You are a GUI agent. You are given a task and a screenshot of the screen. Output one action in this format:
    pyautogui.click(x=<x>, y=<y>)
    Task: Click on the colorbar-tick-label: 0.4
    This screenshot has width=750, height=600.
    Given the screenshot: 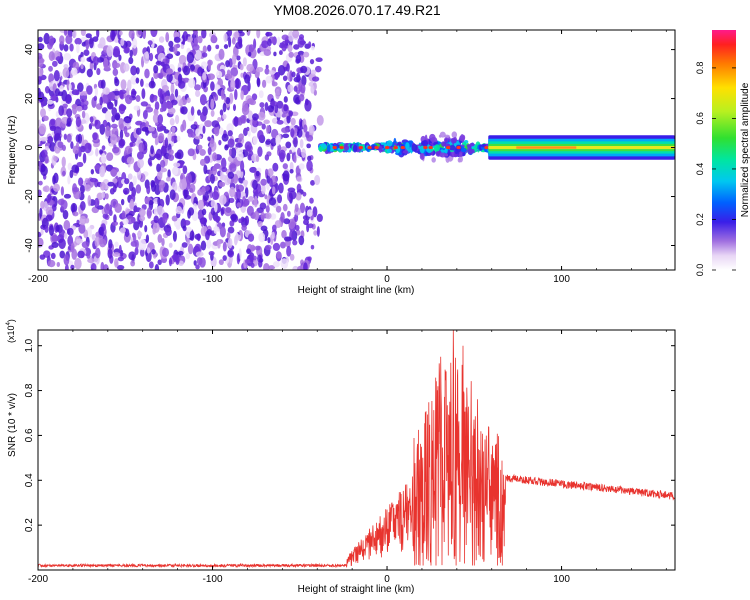 What is the action you would take?
    pyautogui.click(x=700, y=169)
    